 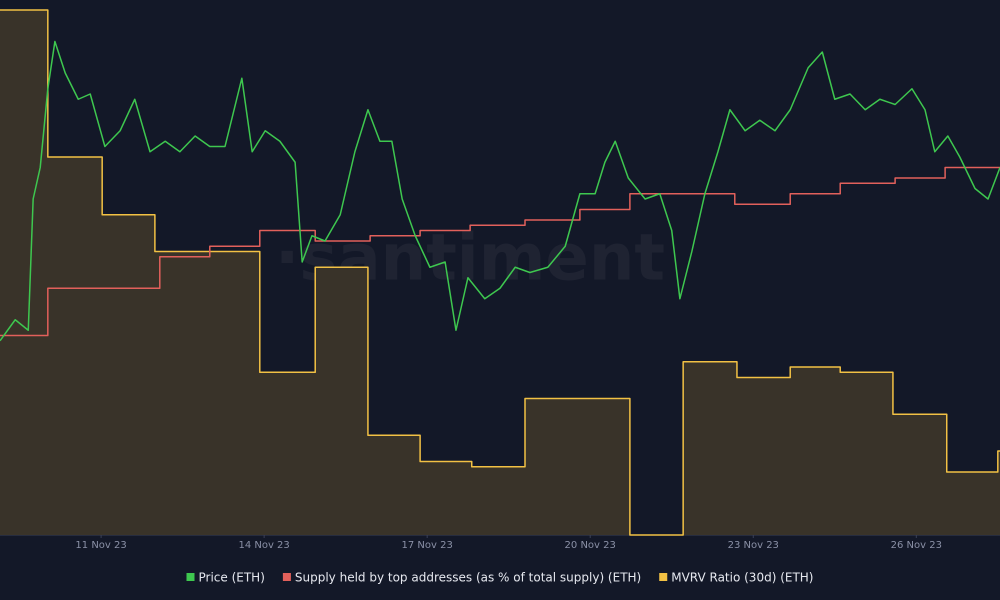 What do you see at coordinates (232, 578) in the screenshot?
I see `legend-label: Price (ETH)` at bounding box center [232, 578].